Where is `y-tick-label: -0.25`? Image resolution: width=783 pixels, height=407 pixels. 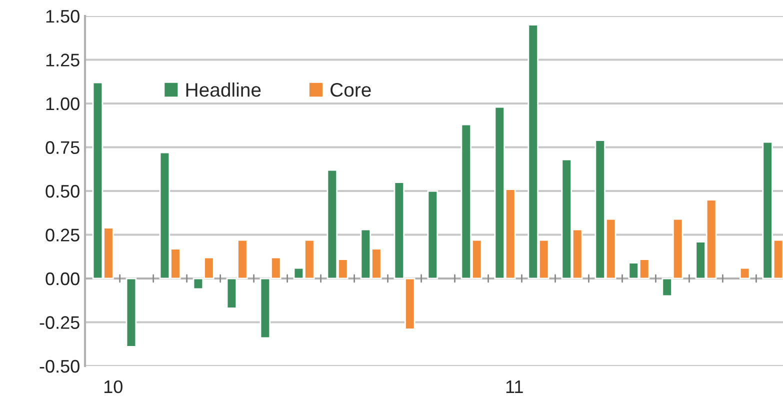 y-tick-label: -0.25 is located at coordinates (60, 322).